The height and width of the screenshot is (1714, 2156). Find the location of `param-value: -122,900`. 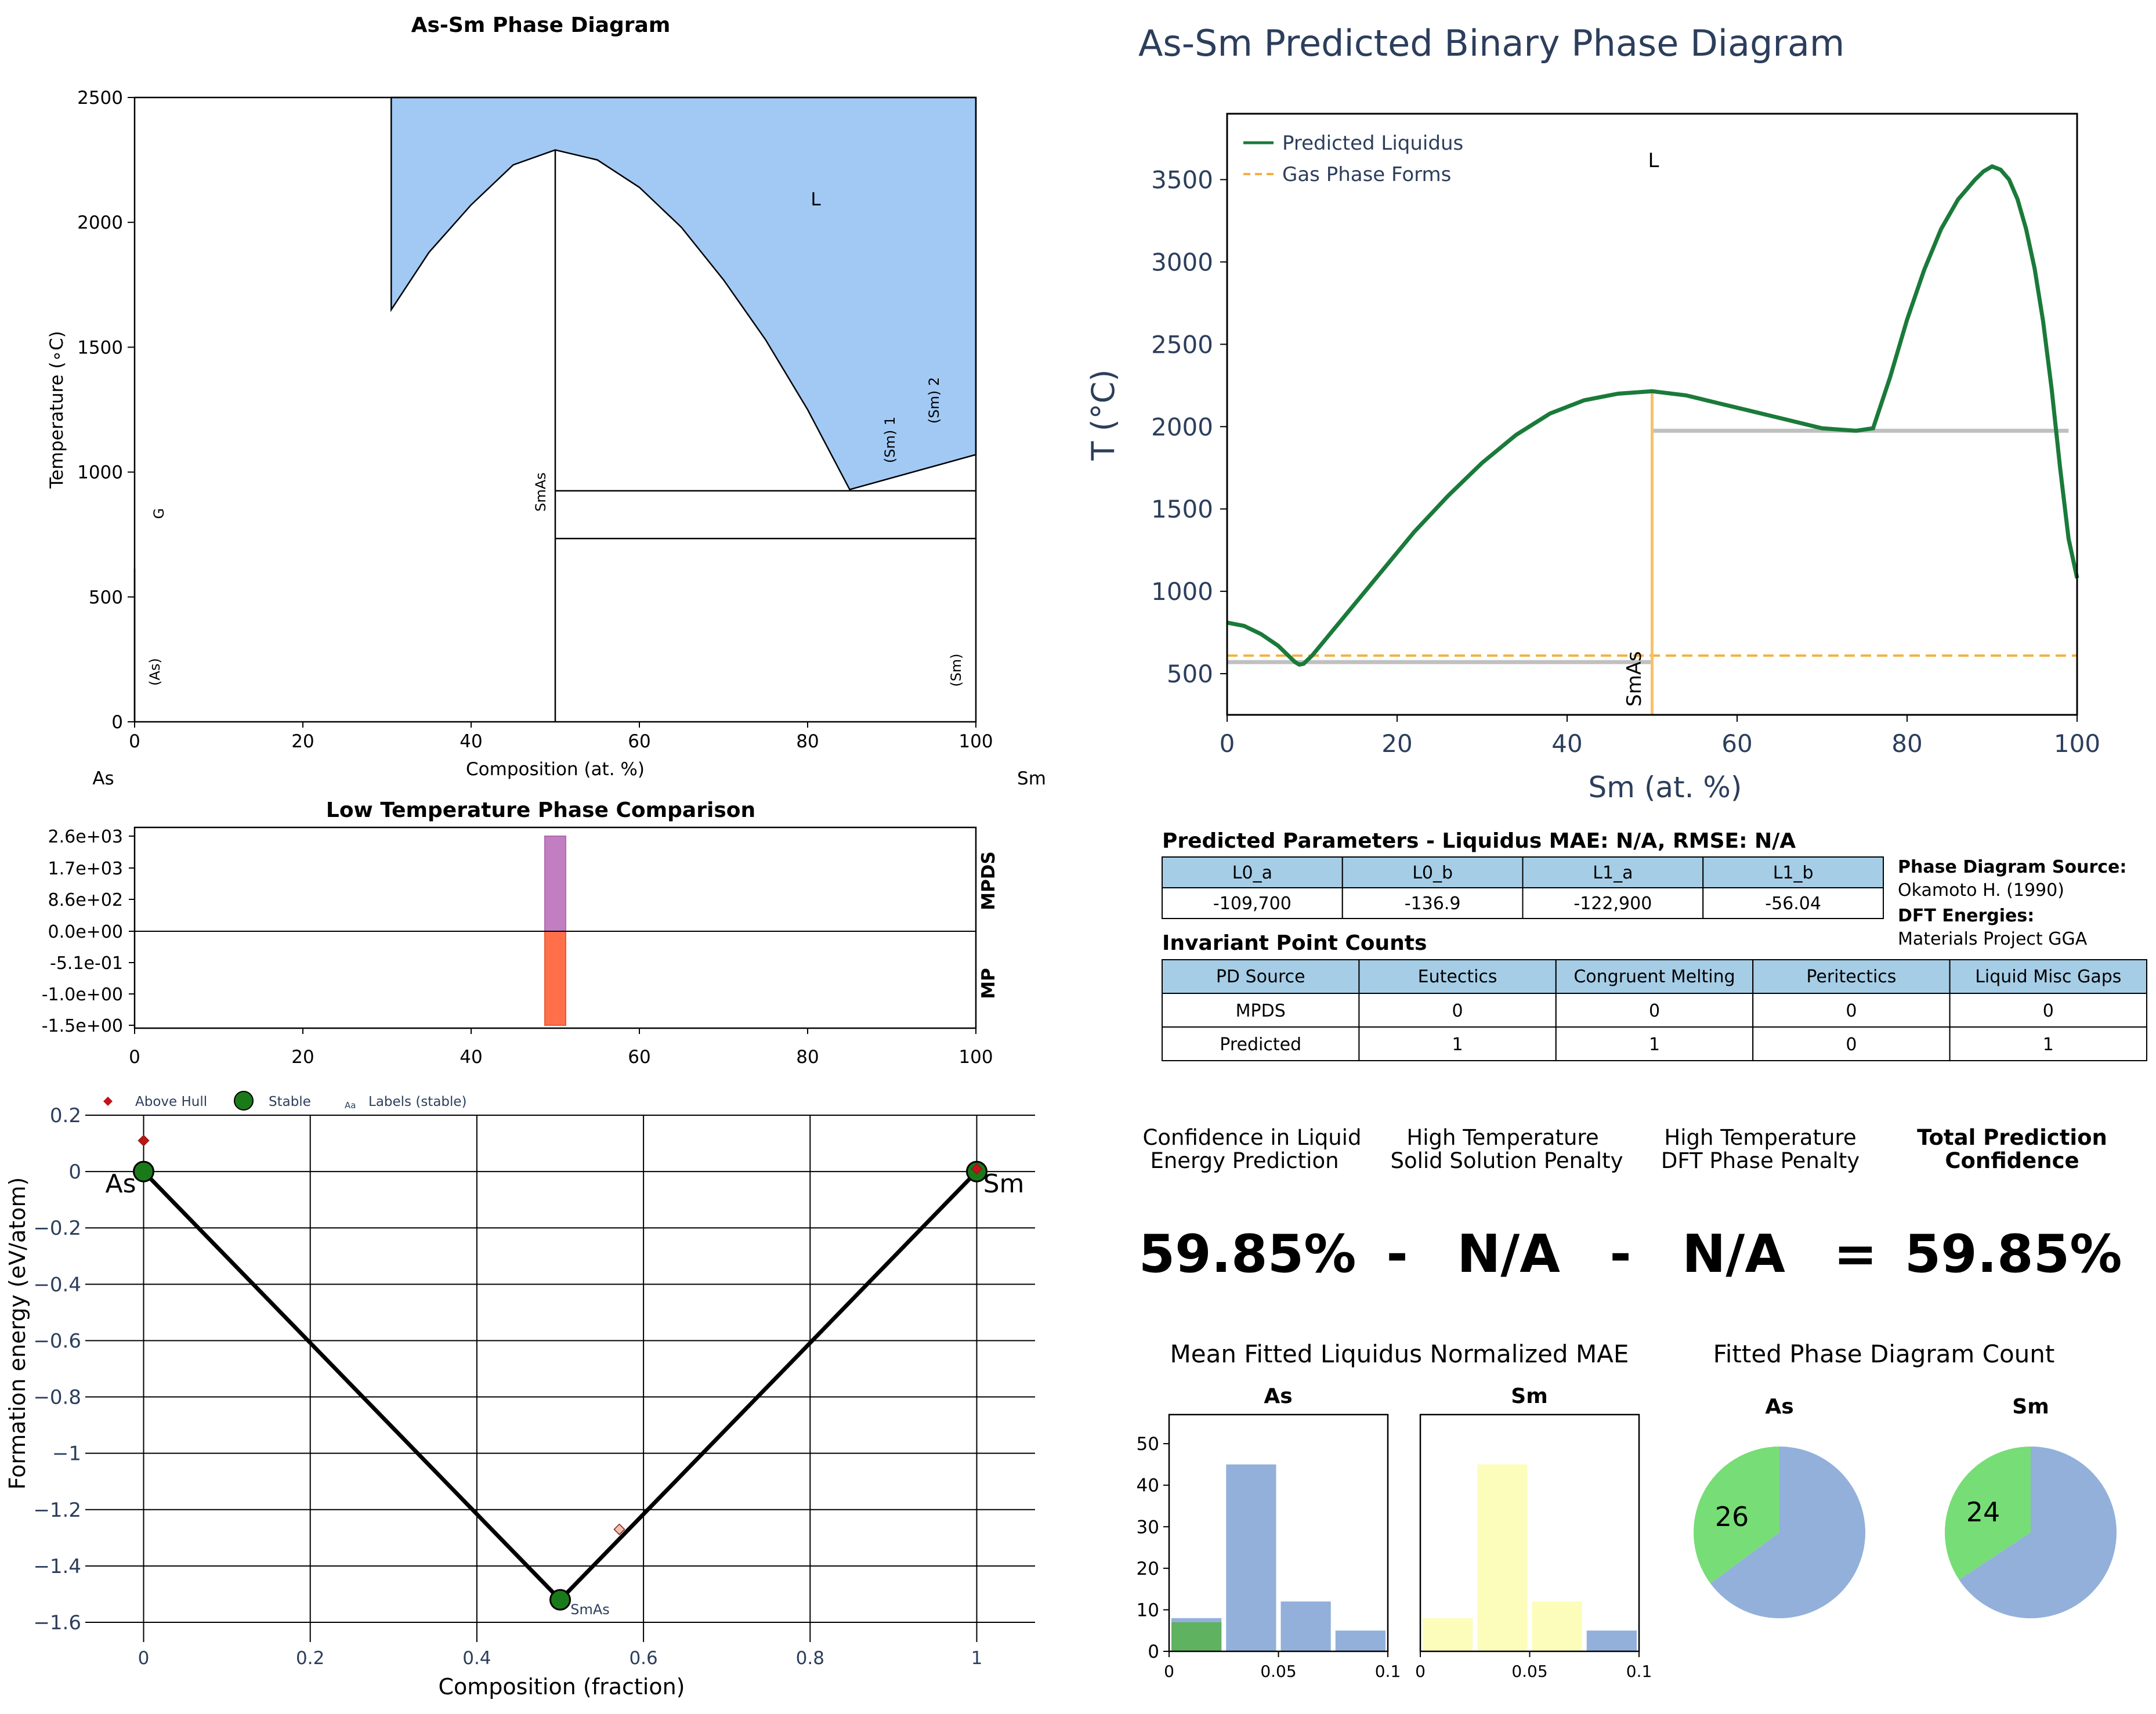

param-value: -122,900 is located at coordinates (1612, 904).